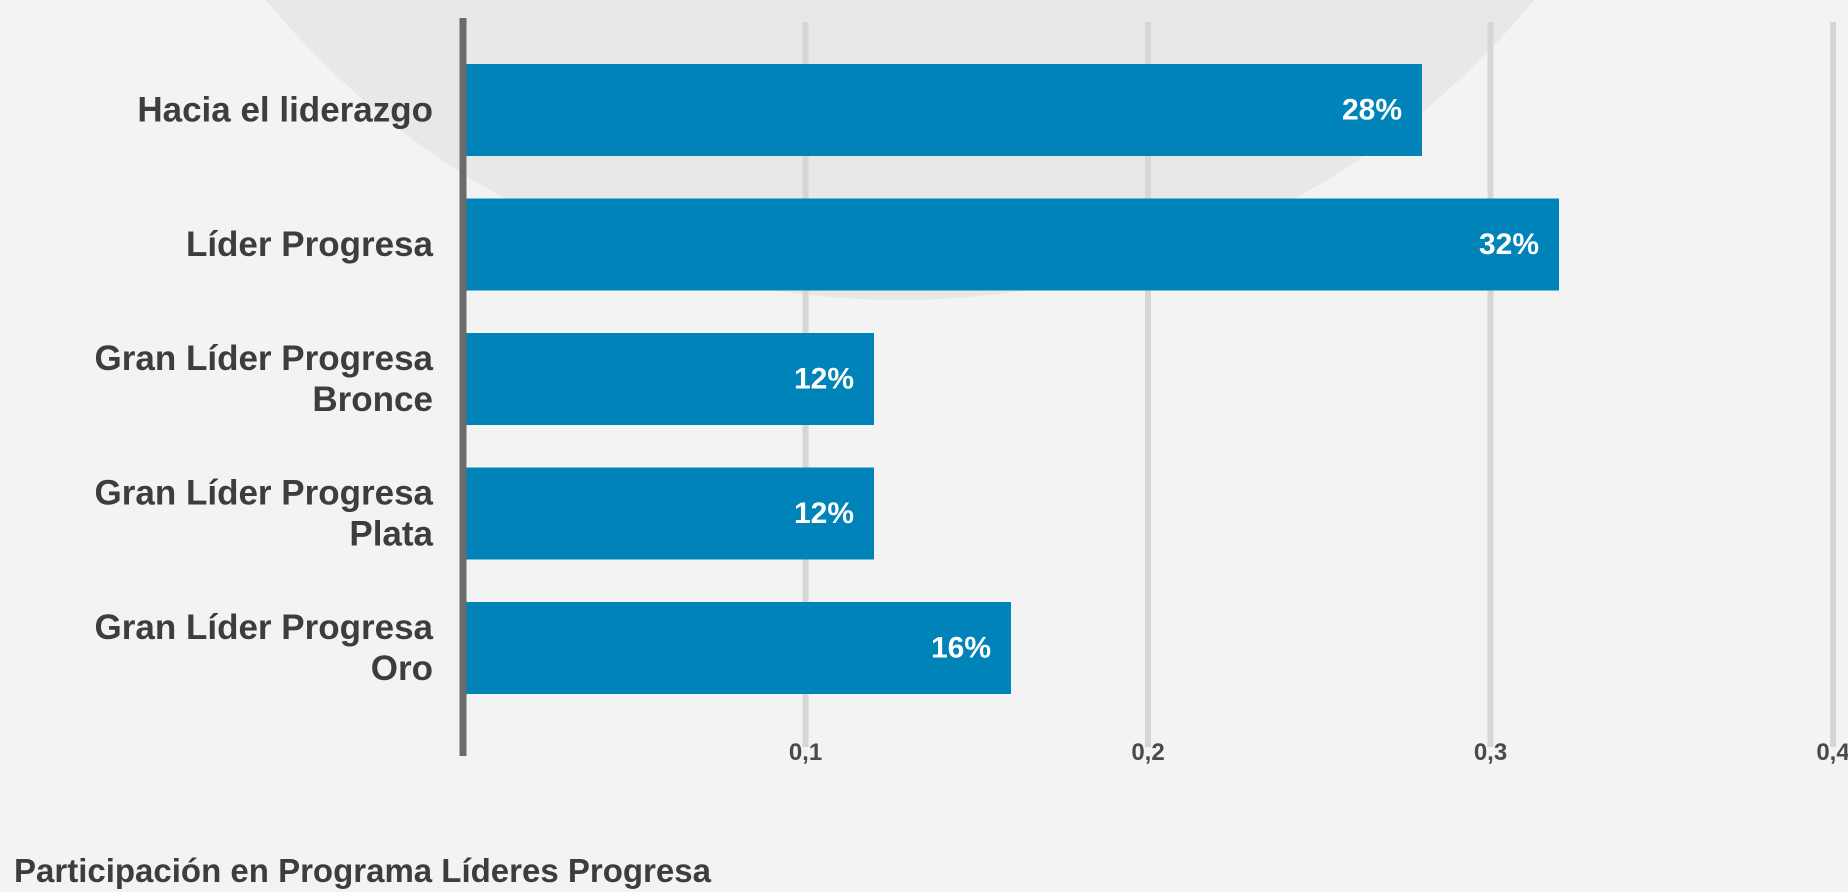  I want to click on data-label: 16%, so click(961, 648).